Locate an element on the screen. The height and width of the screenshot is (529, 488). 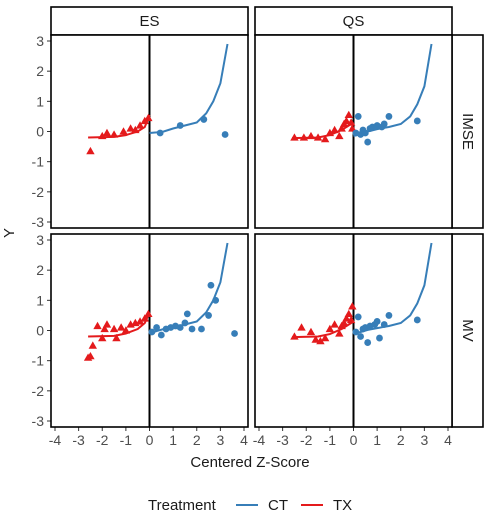
strip-qs is located at coordinates (353, 21).